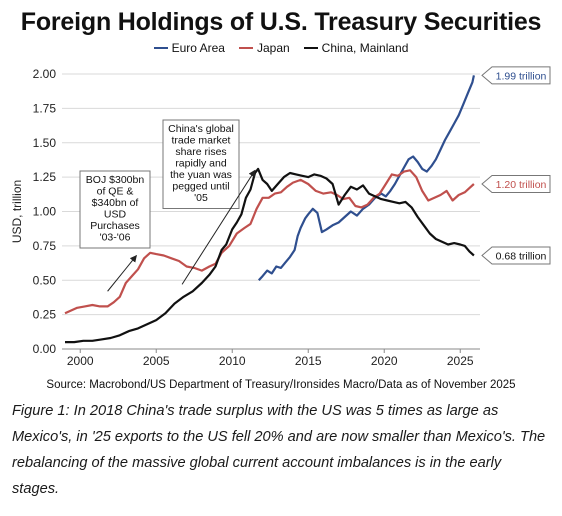  I want to click on x-axis-ticks: 2000 2005 2010 2015 2020 2025, so click(270, 358).